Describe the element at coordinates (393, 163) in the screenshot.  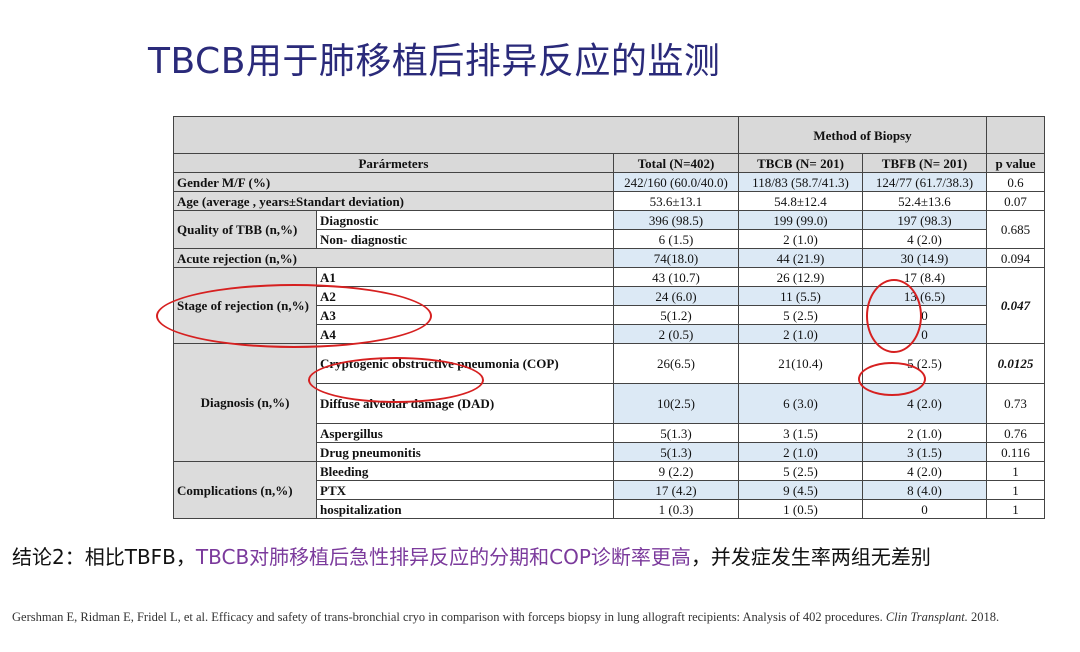
I see `col-parameters: Parármeters` at that location.